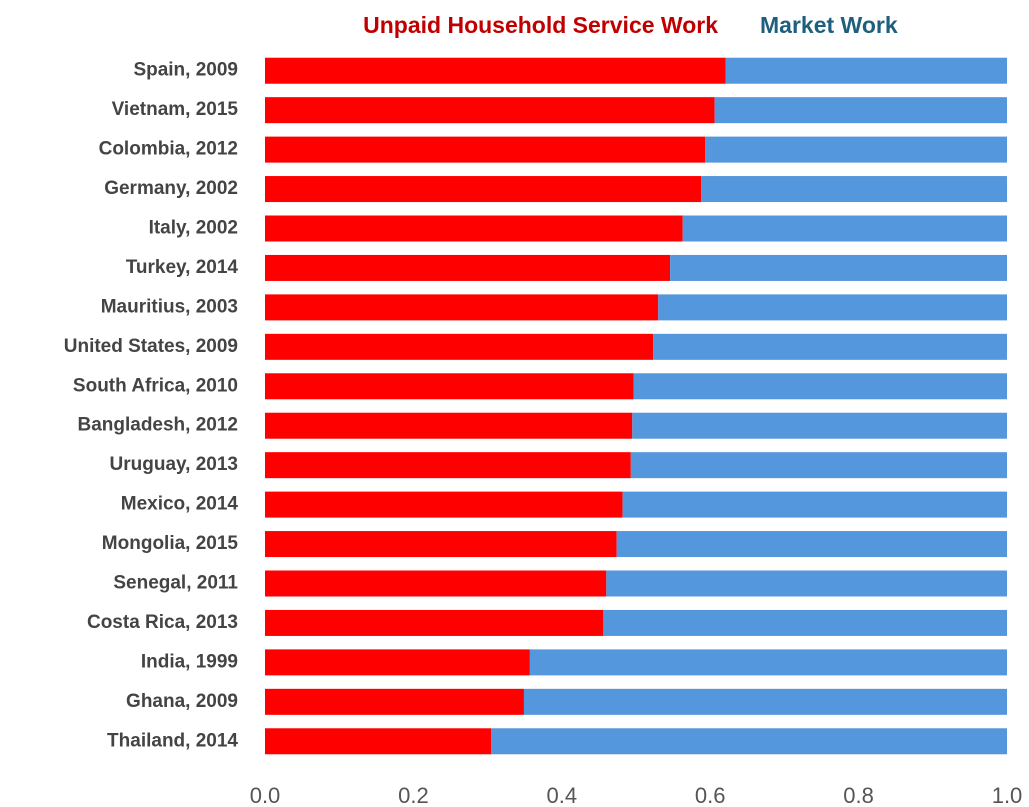 Image resolution: width=1029 pixels, height=807 pixels. I want to click on legend-entry: Market Work, so click(829, 25).